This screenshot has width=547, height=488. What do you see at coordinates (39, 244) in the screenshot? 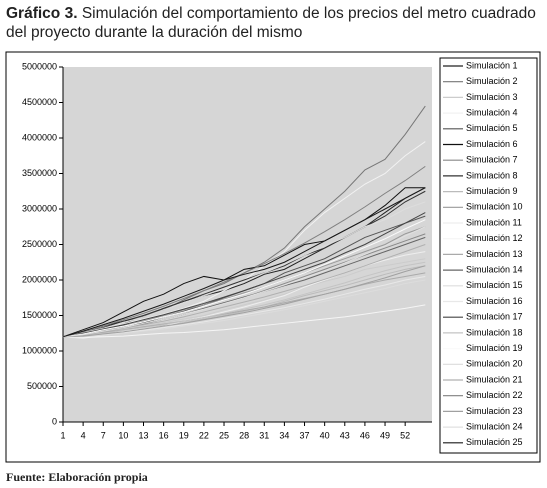
I see `y-tick-label: 2500000` at bounding box center [39, 244].